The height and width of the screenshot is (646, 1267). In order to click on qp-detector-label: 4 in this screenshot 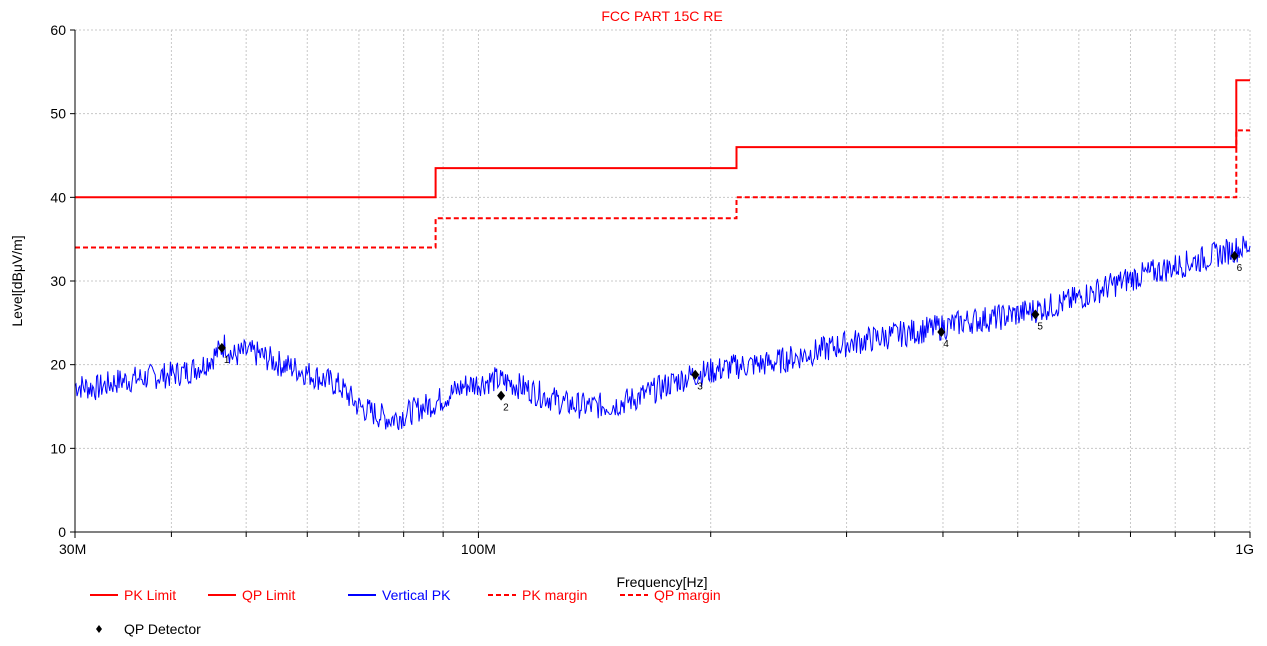, I will do `click(946, 344)`.